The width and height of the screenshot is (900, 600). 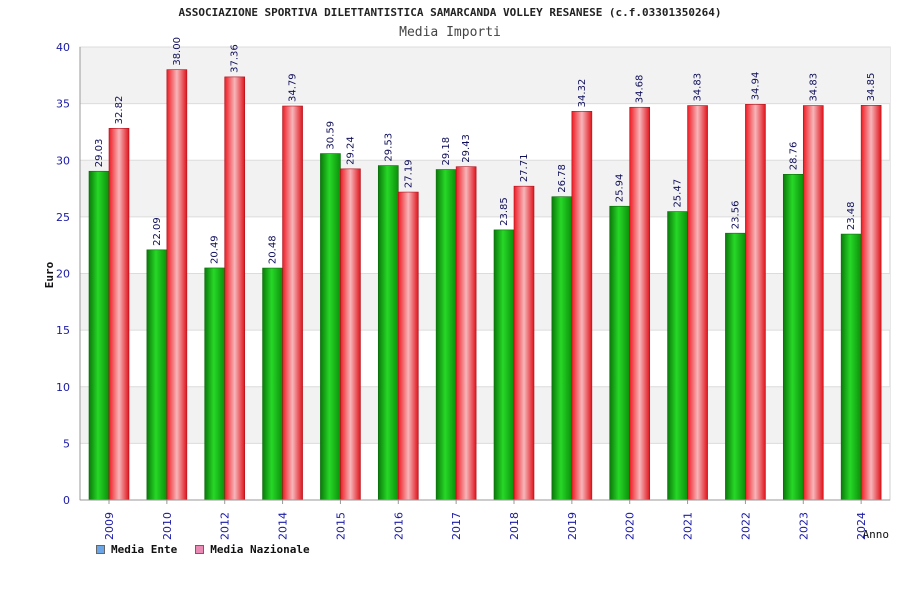 What do you see at coordinates (803, 526) in the screenshot?
I see `x-tick-label: 2023` at bounding box center [803, 526].